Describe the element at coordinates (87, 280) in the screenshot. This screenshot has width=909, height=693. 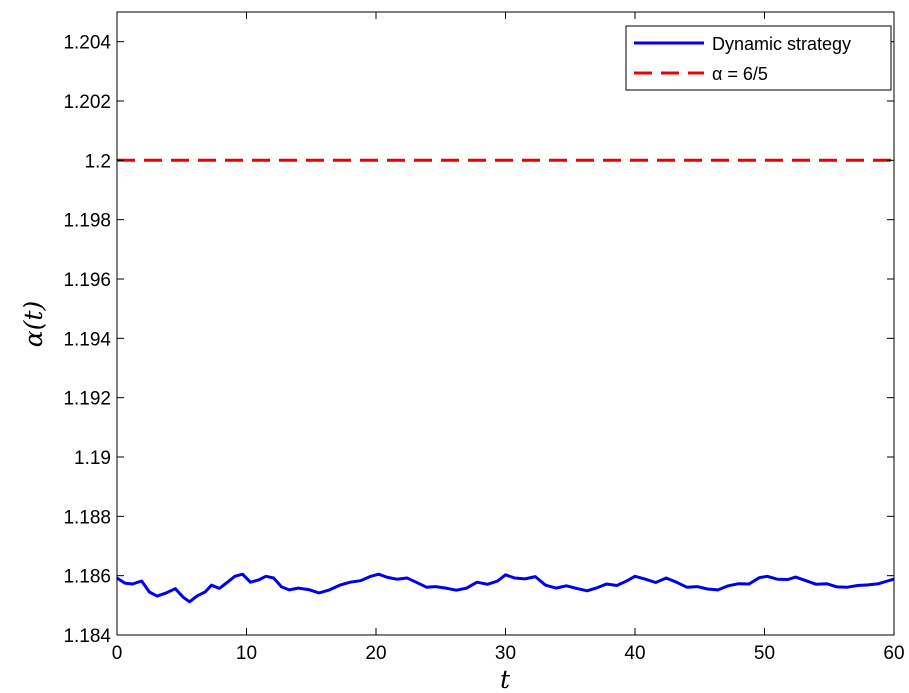
I see `y-tick-label: 1.196` at that location.